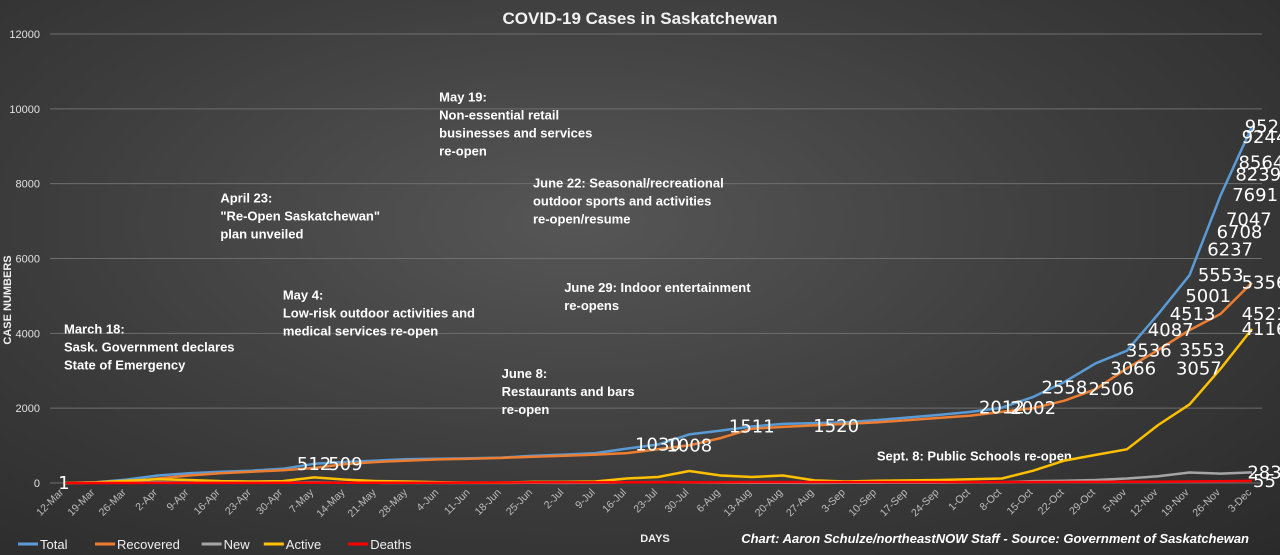  I want to click on x-tick-label: 10-Sep, so click(863, 503).